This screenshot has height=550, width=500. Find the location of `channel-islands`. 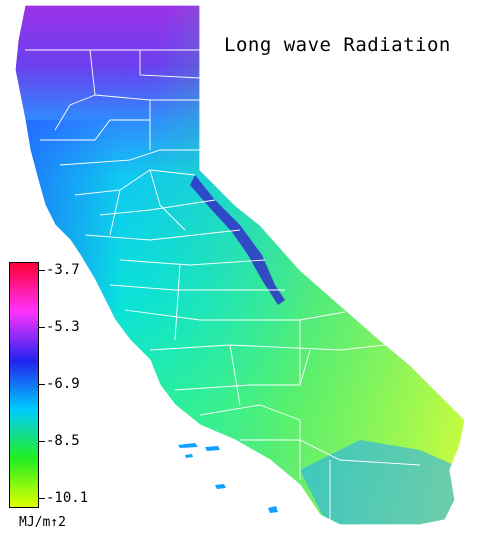

channel-islands is located at coordinates (228, 478).